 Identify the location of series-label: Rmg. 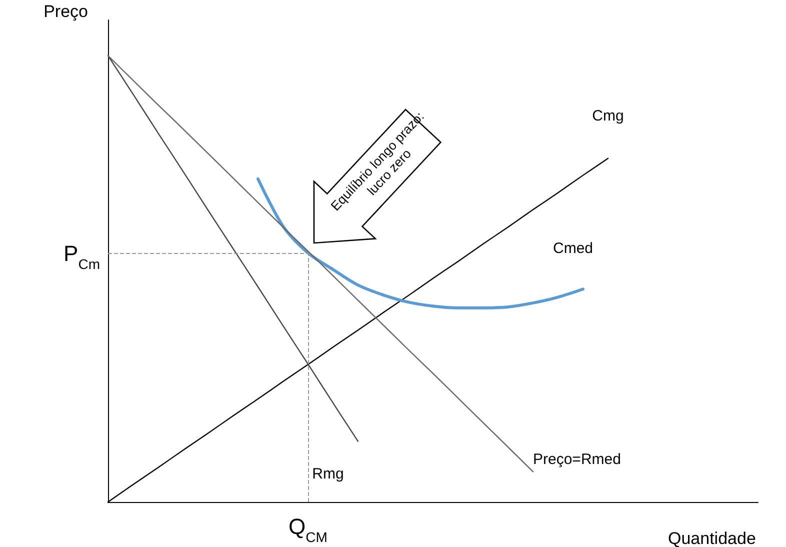
(328, 473).